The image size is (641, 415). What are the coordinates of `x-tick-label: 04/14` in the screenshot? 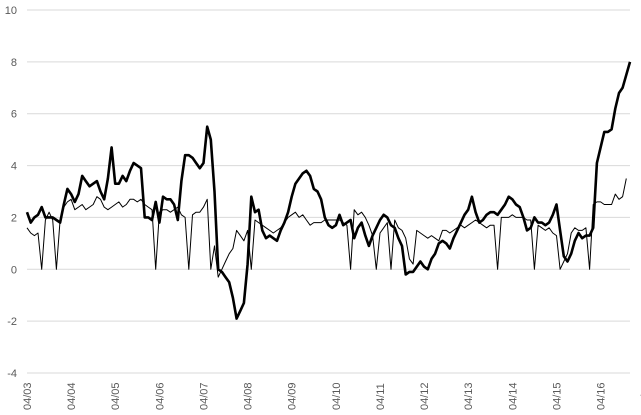 It's located at (513, 396).